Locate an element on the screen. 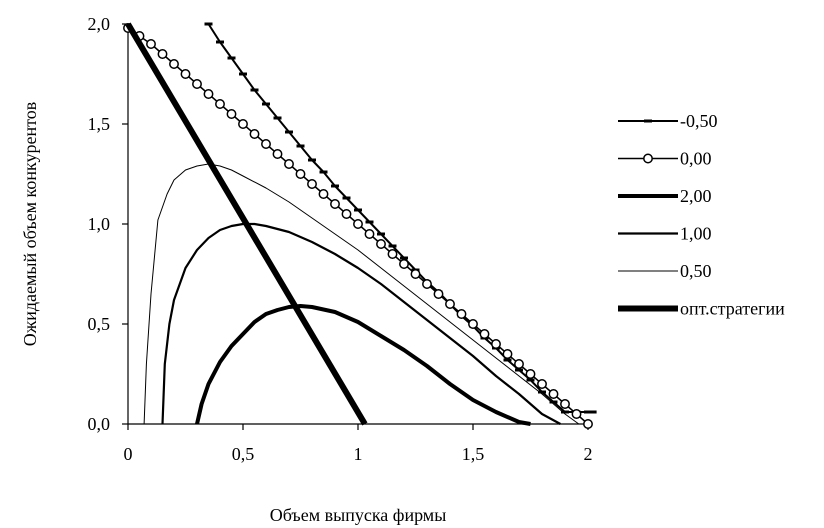  y-tick-label: 1,0 is located at coordinates (99, 224).